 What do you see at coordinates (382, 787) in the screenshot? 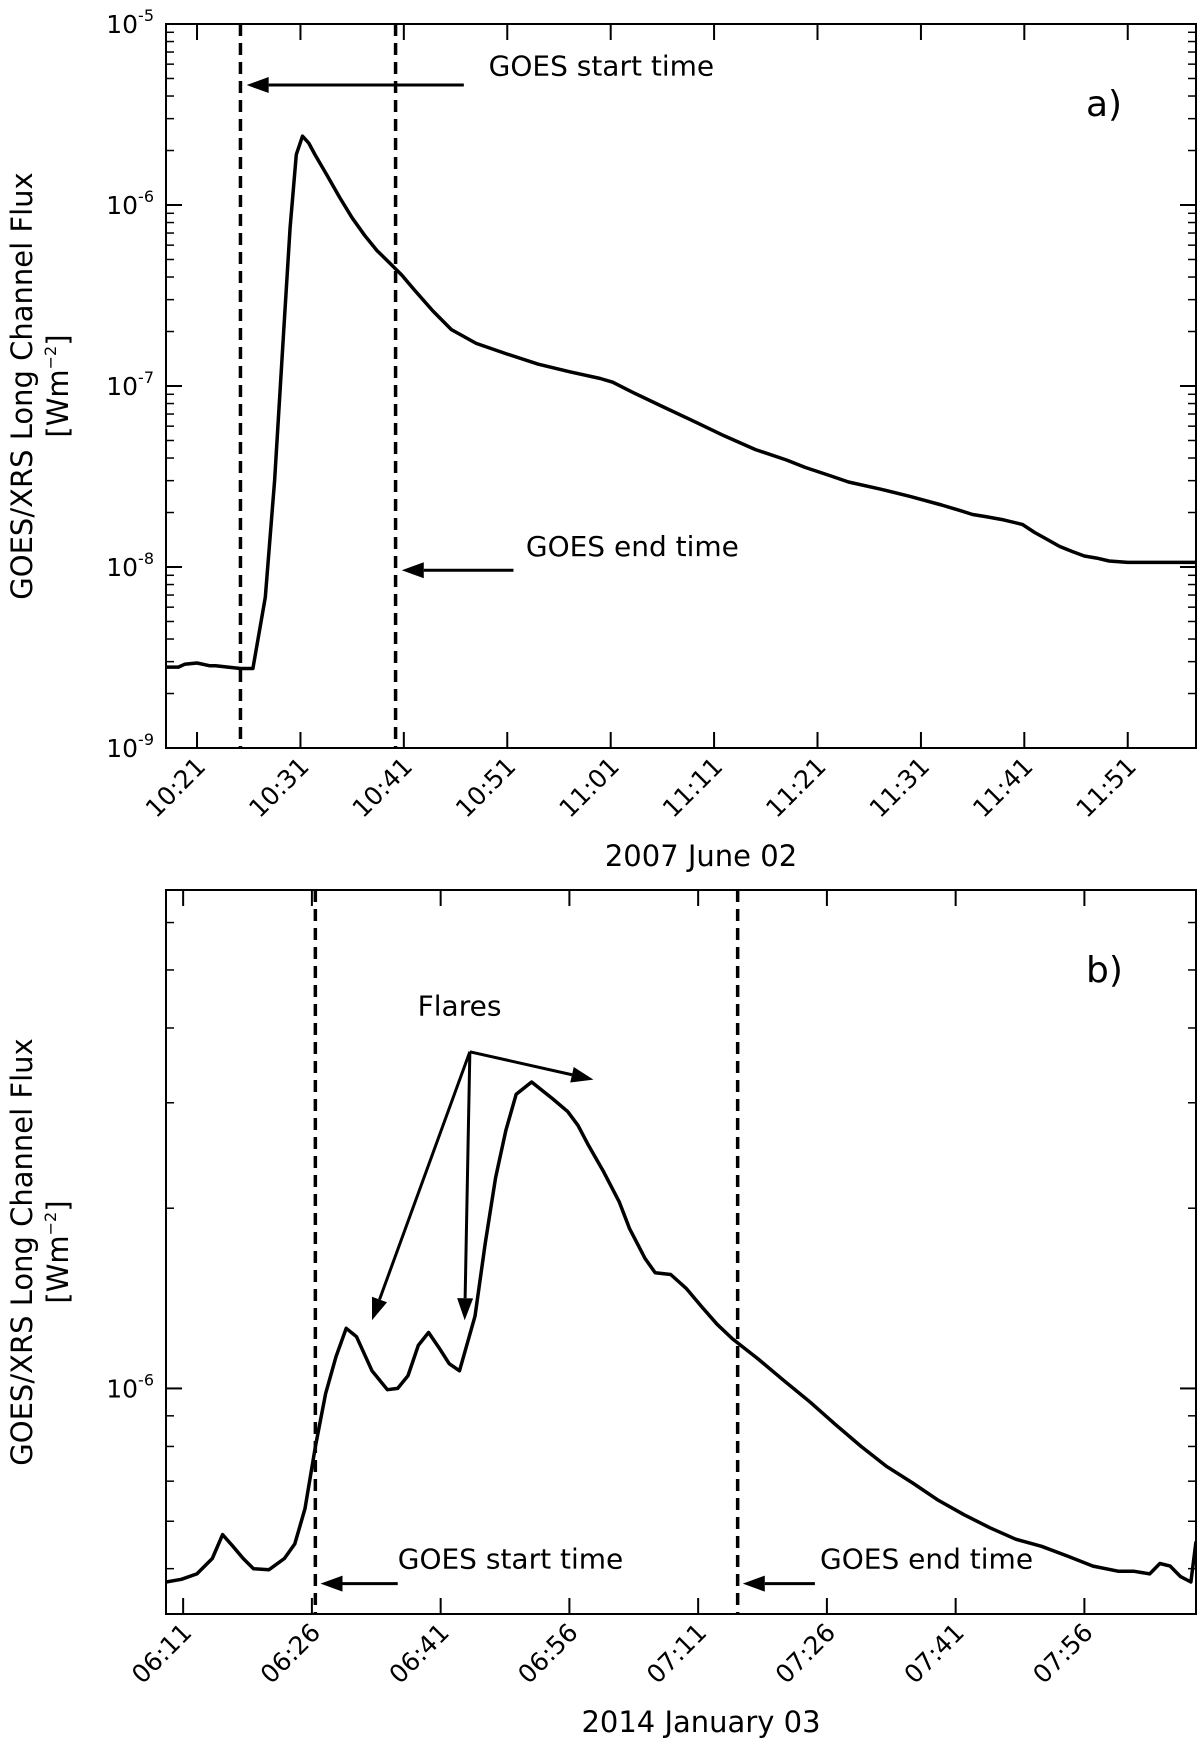
I see `x-tick-label: 10:41` at bounding box center [382, 787].